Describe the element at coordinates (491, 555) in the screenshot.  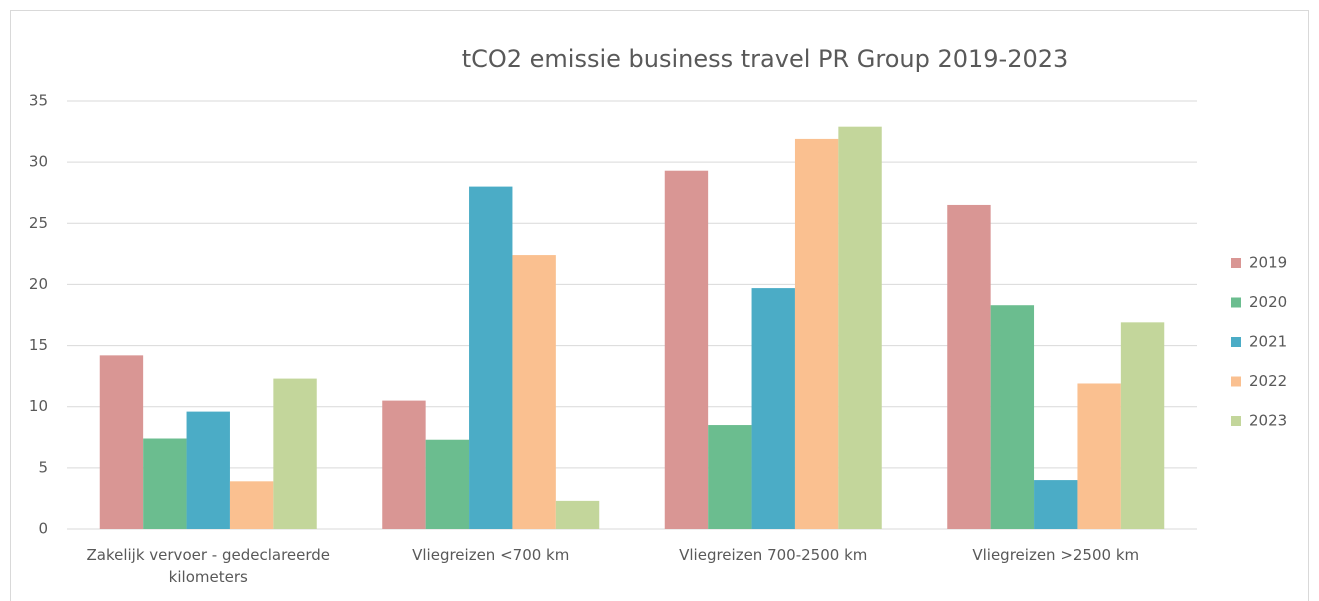
I see `x-tick-label: Vliegreizen <700 km` at that location.